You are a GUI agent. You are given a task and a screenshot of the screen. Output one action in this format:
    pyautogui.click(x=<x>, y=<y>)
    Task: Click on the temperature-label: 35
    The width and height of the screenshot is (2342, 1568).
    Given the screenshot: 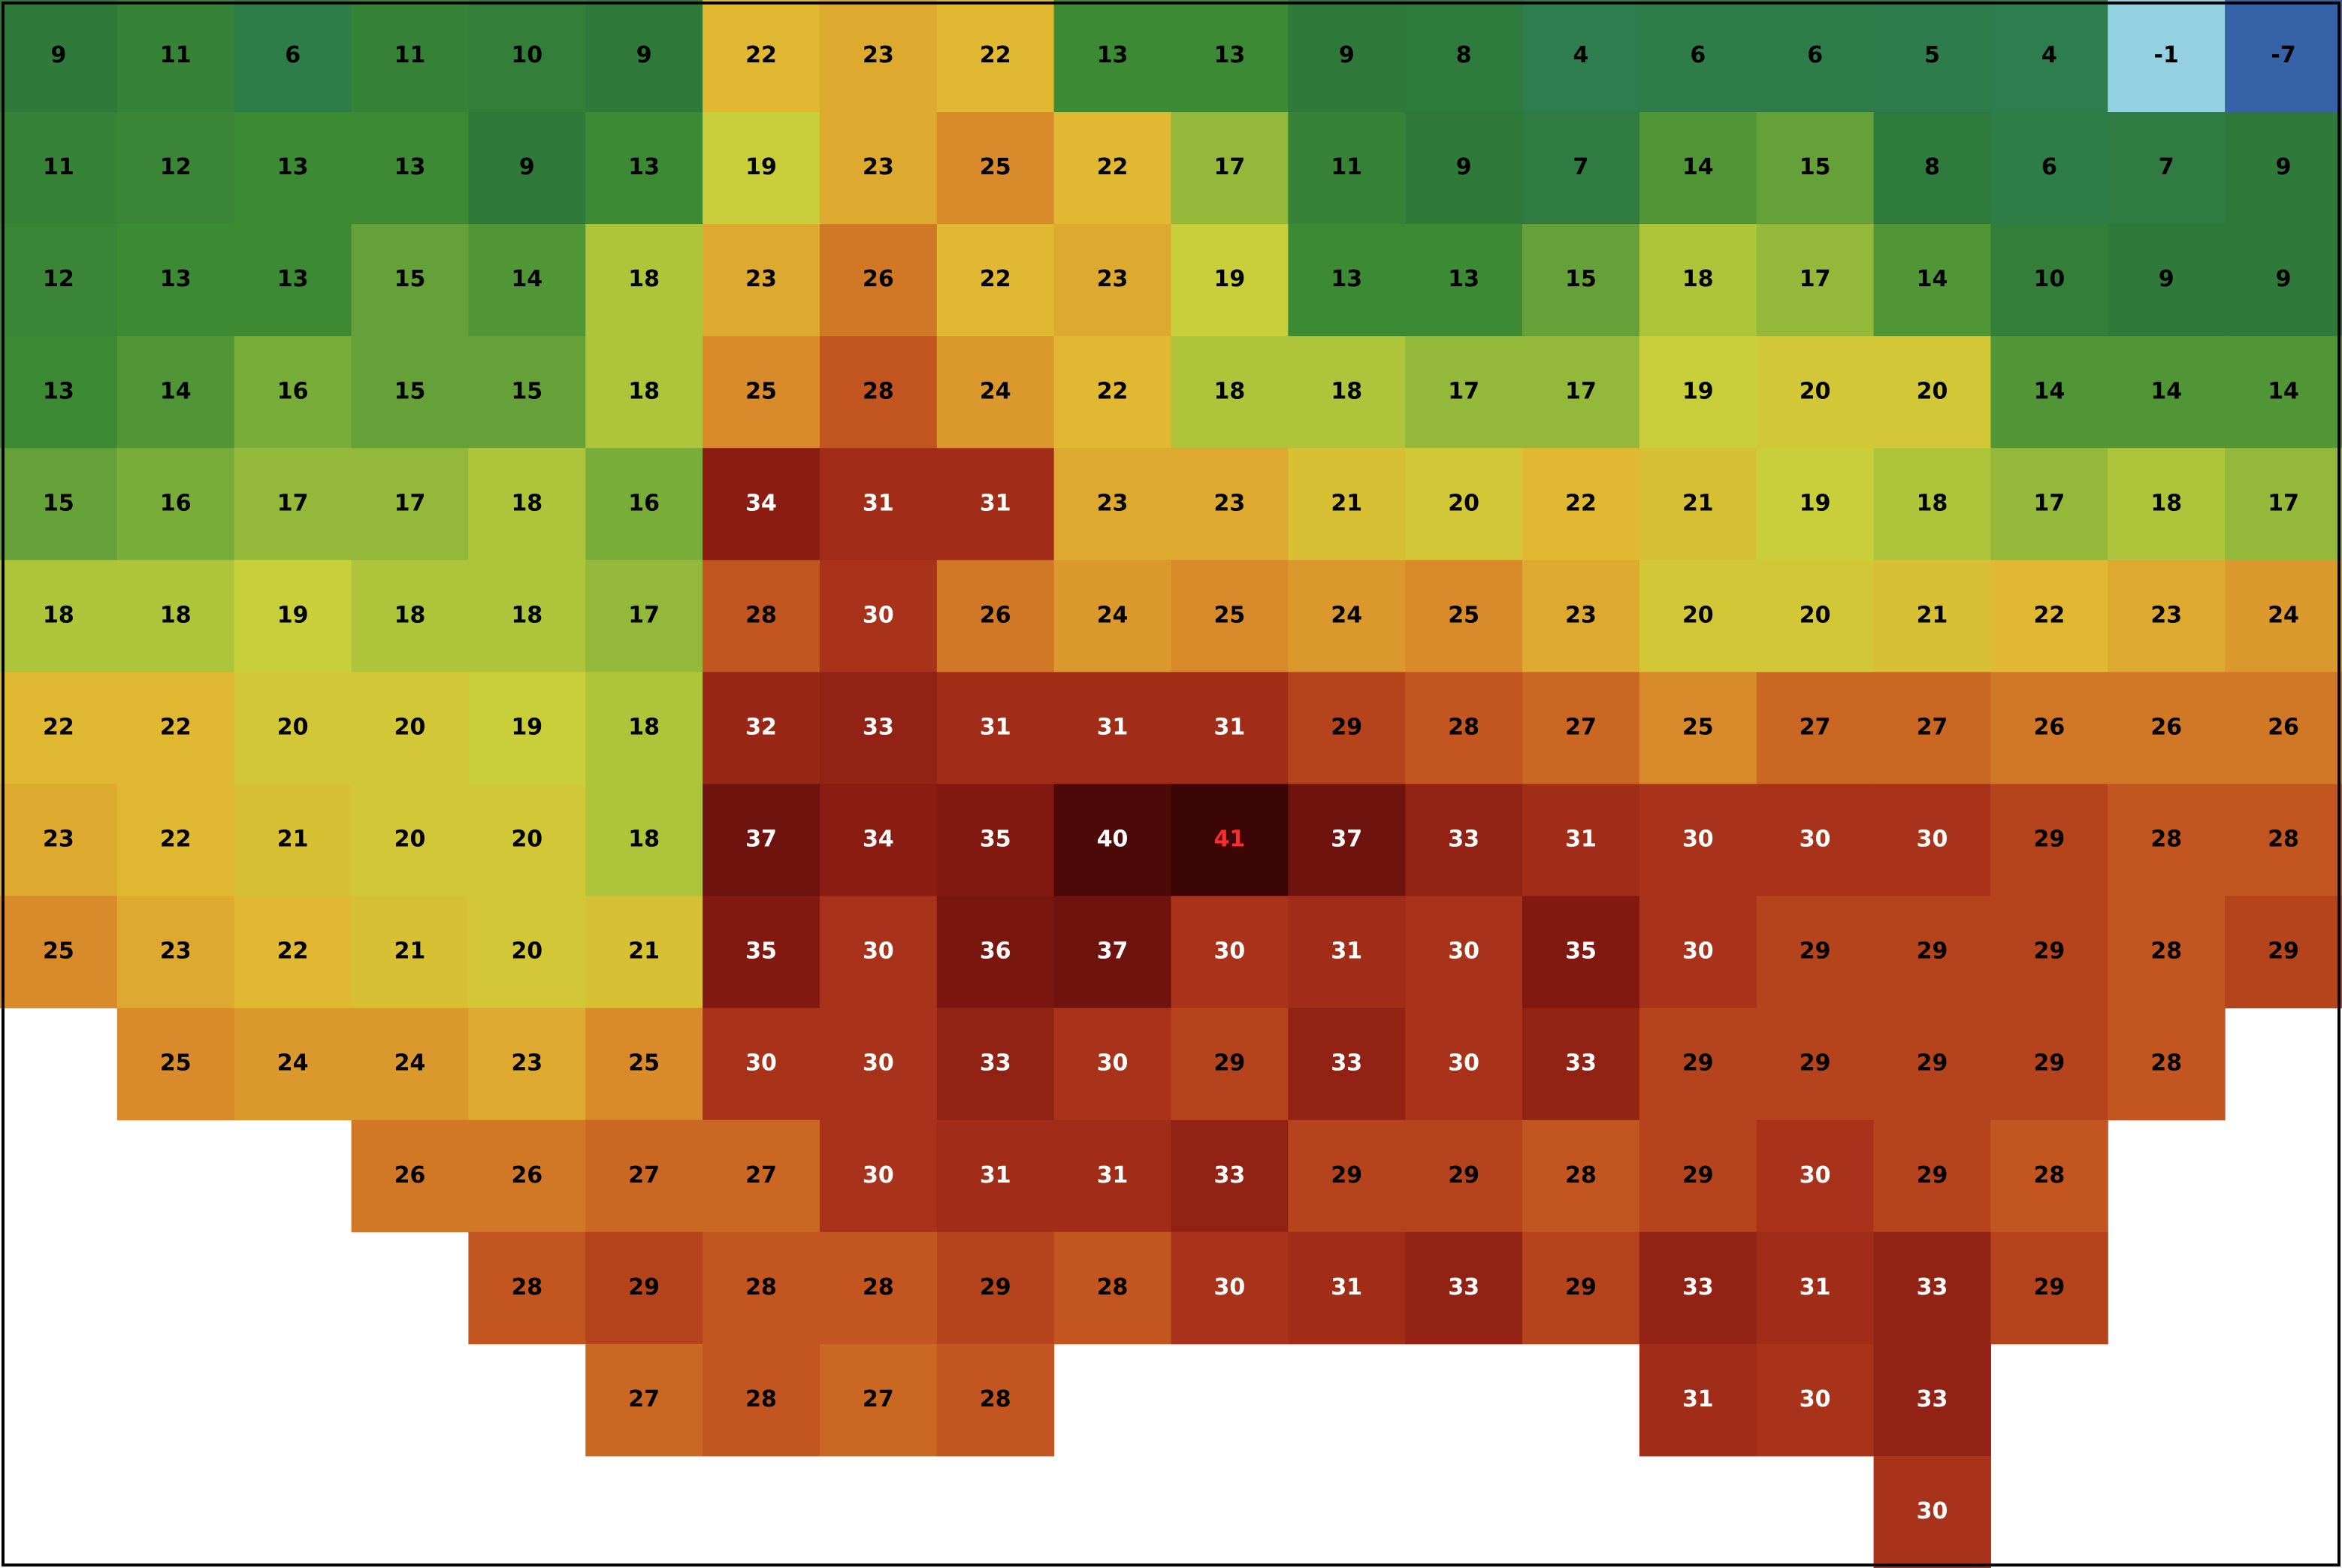 What is the action you would take?
    pyautogui.click(x=761, y=952)
    